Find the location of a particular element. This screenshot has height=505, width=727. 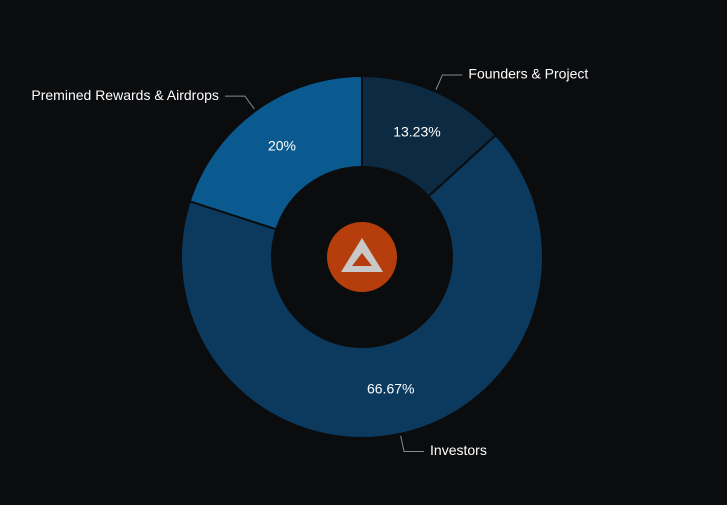

value-label: 13.23% is located at coordinates (416, 131).